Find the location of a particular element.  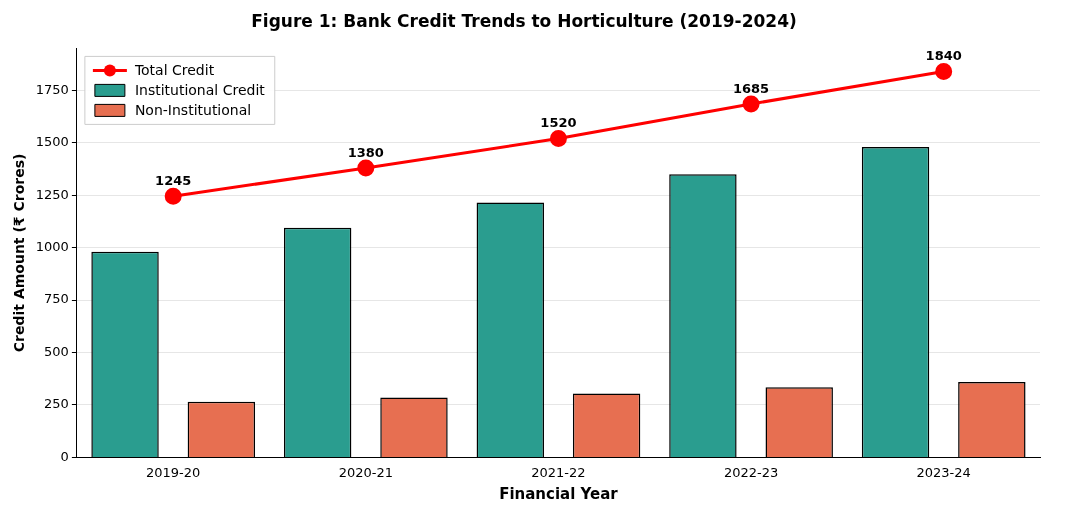

x-axis-title: Financial Year is located at coordinates (559, 493).